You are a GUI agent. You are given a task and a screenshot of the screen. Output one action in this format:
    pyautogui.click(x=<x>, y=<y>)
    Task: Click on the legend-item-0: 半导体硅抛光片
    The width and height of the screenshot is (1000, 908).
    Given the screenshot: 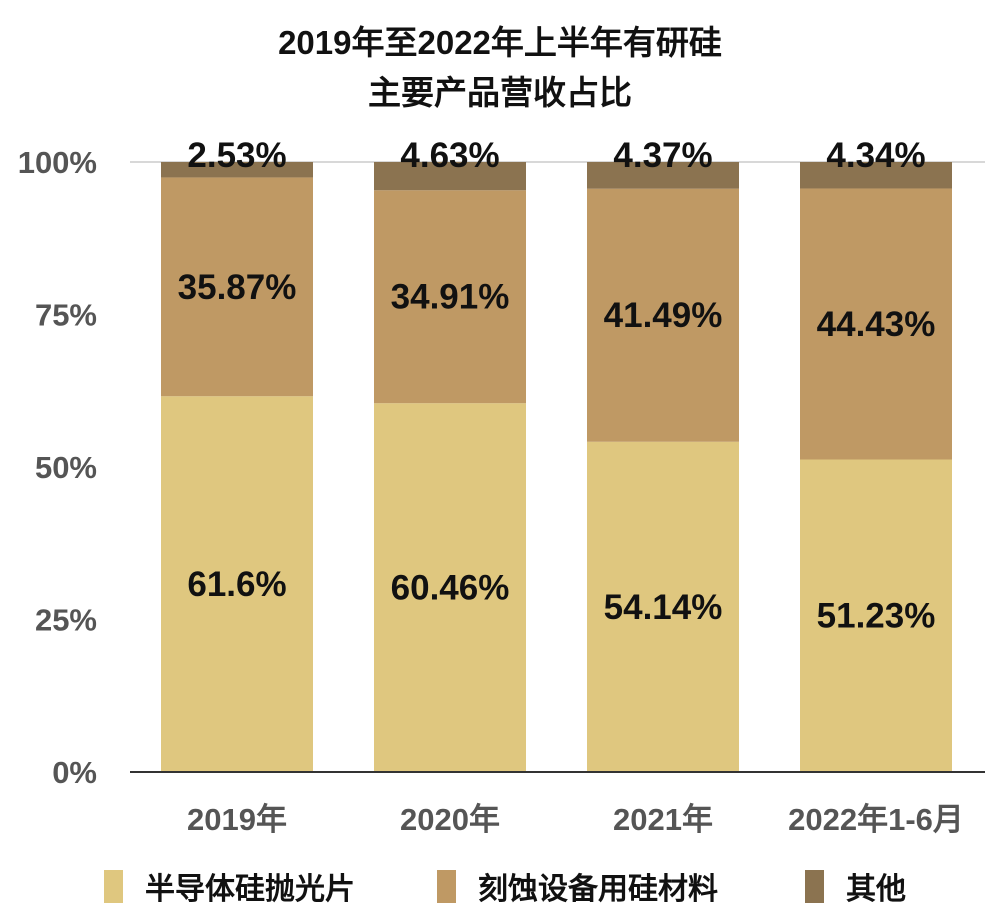 What is the action you would take?
    pyautogui.click(x=229, y=886)
    